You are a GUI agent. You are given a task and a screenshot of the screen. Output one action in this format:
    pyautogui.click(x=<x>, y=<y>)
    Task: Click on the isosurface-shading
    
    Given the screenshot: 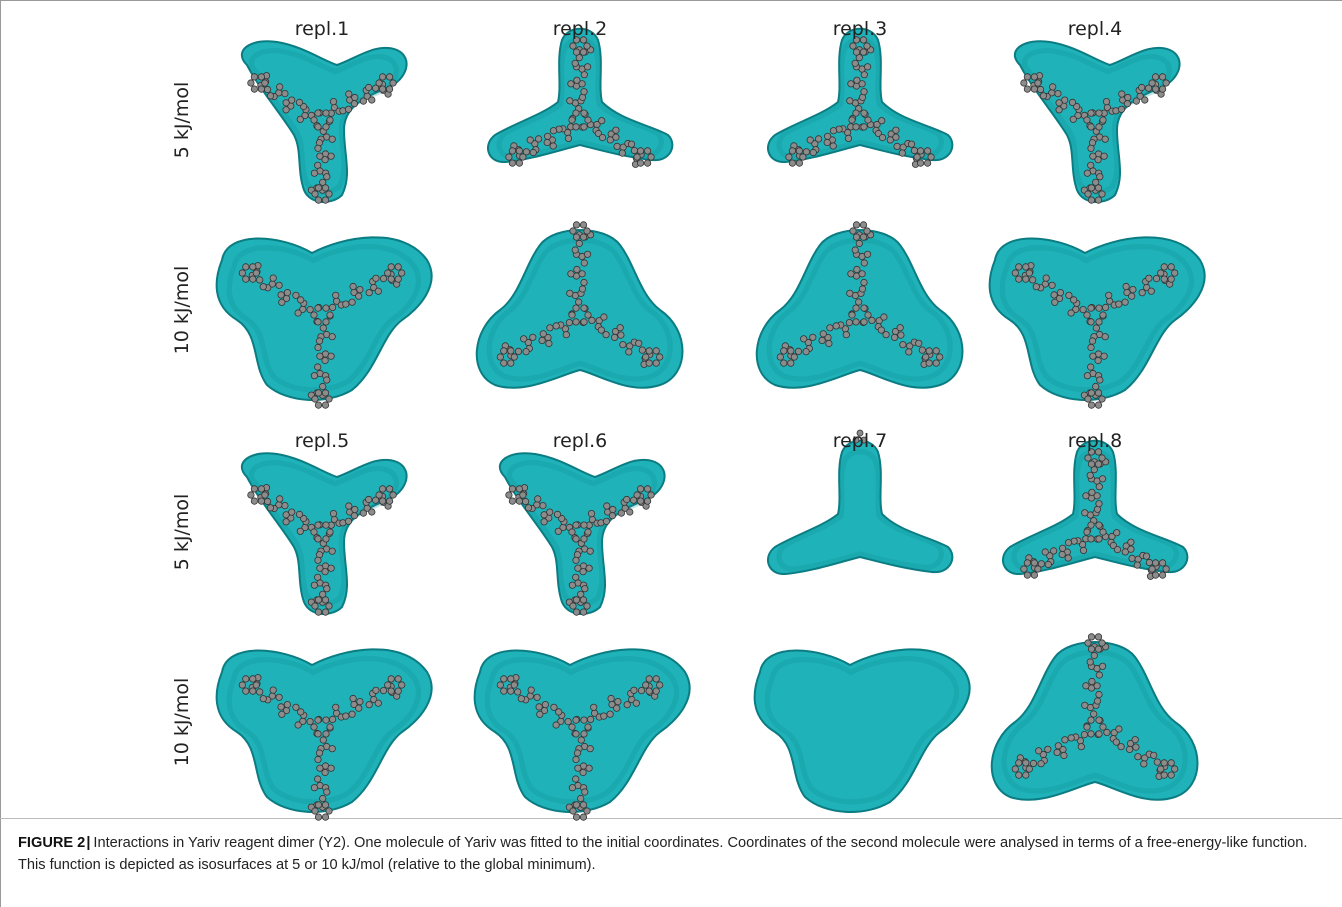 What is the action you would take?
    pyautogui.click(x=324, y=730)
    